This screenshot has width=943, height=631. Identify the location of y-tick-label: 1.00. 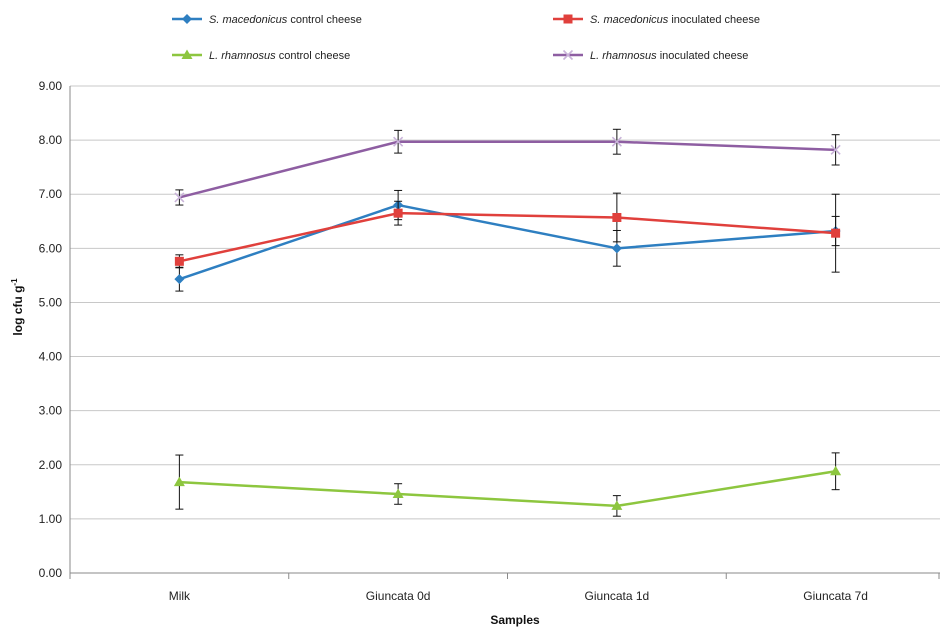
(51, 519).